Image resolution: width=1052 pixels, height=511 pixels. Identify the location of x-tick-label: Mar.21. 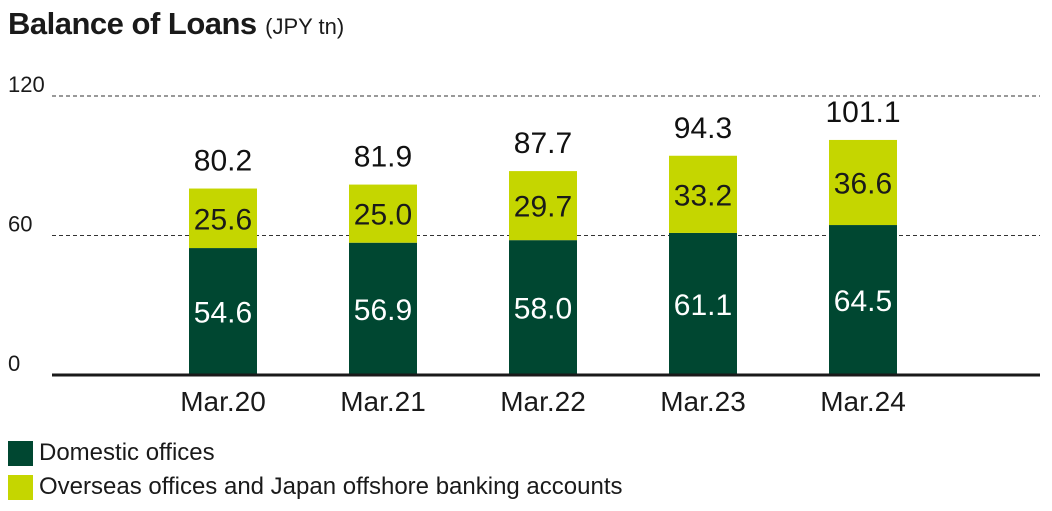
(383, 401).